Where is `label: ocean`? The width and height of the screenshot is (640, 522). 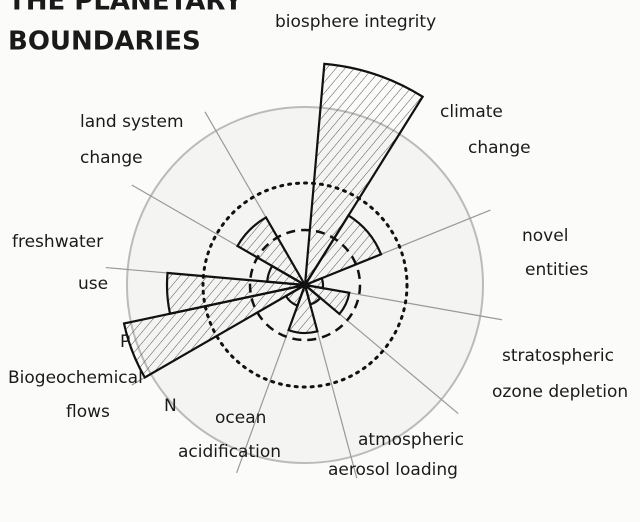 label: ocean is located at coordinates (240, 418).